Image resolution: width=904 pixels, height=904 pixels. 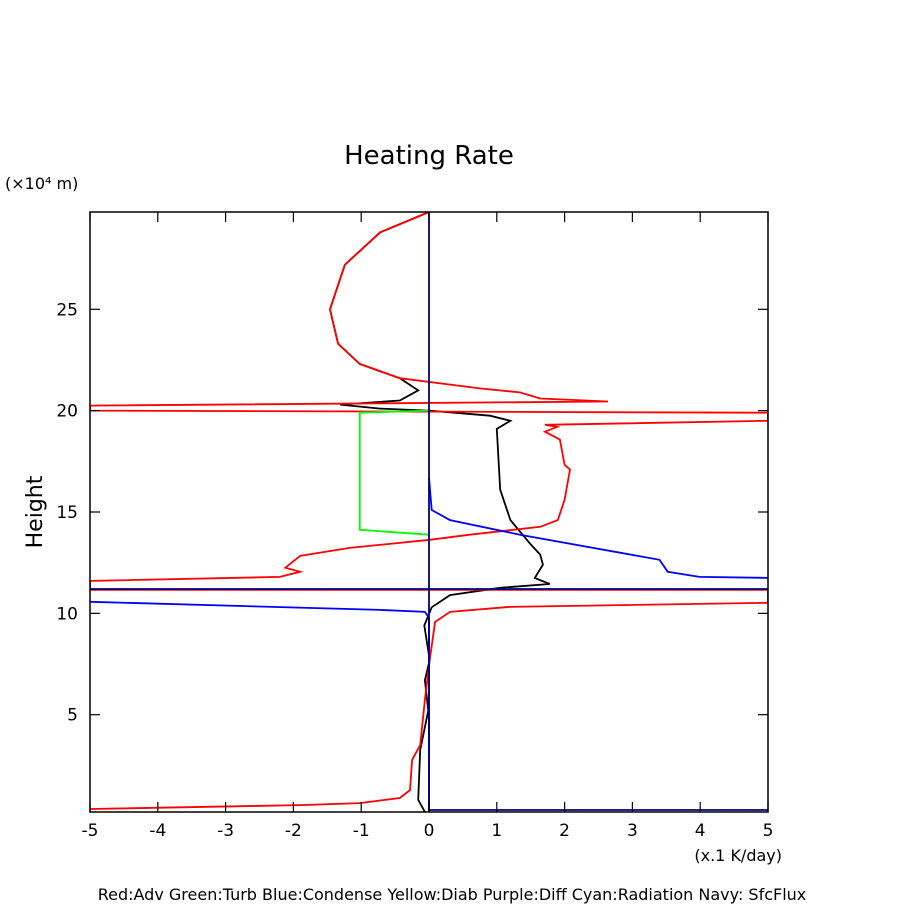 What do you see at coordinates (41, 183) in the screenshot?
I see `y-unit: (×10⁴ m)` at bounding box center [41, 183].